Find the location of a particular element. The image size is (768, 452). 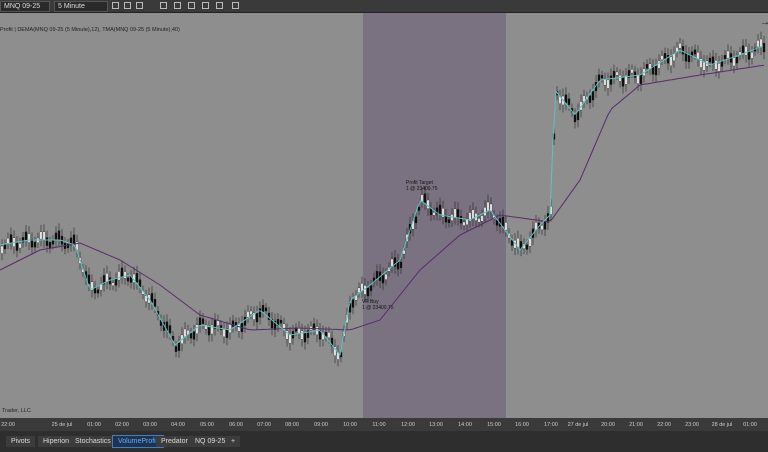

interval-selector: 5 Minute is located at coordinates (81, 6).